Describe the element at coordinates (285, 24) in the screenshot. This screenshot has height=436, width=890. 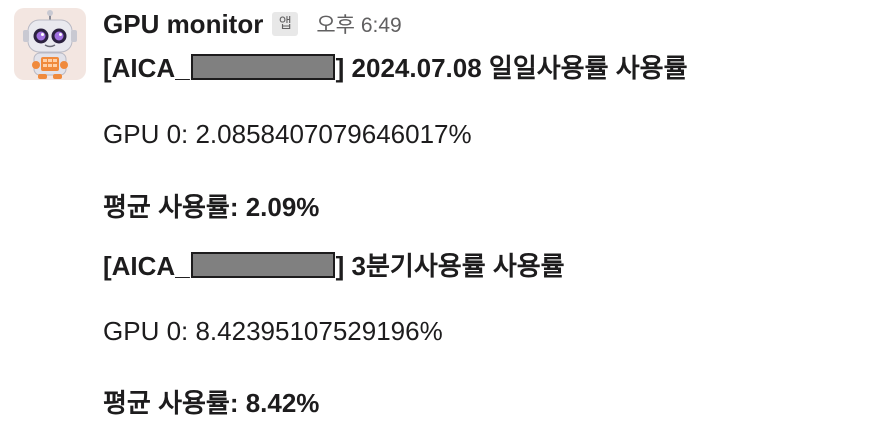
I see `app-badge: 앱` at that location.